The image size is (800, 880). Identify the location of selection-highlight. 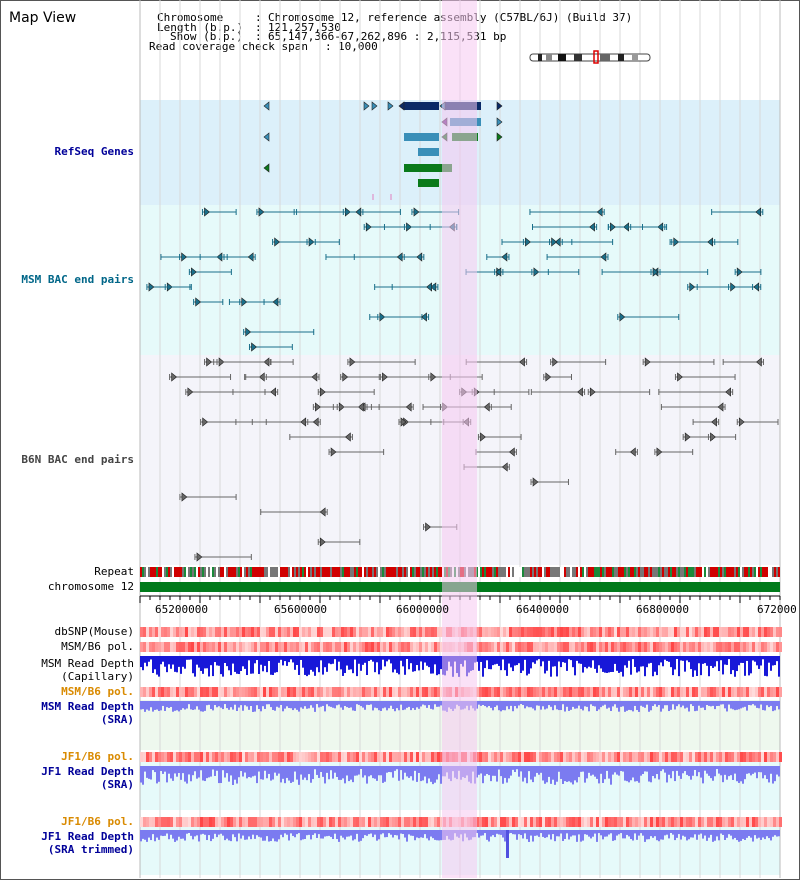
(459, 439).